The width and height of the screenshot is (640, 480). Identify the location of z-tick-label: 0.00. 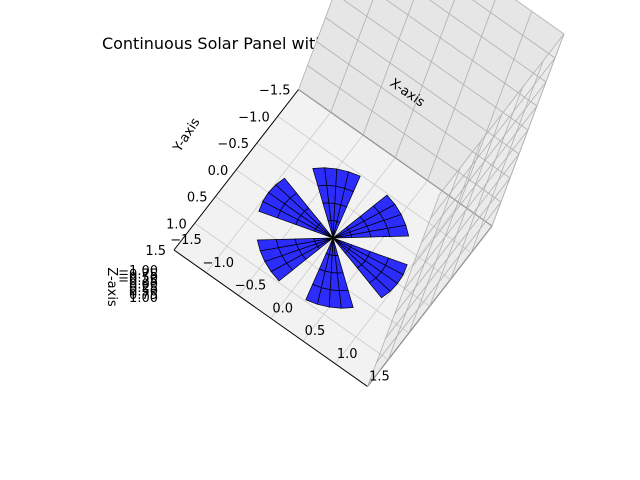
(143, 285).